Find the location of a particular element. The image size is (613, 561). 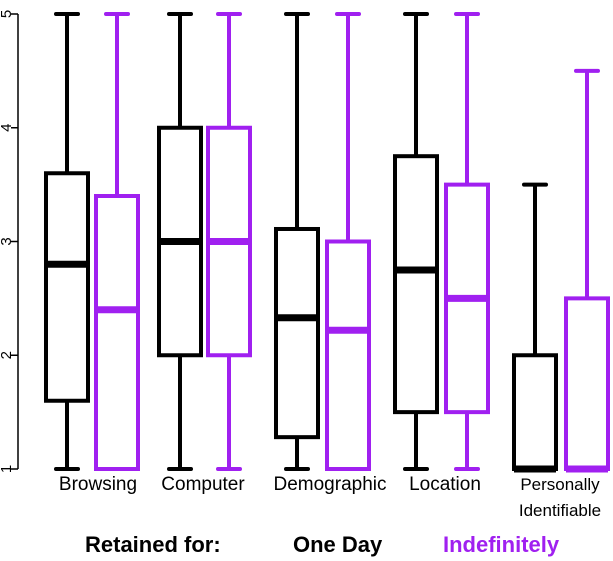

category-label: Personally is located at coordinates (560, 484).